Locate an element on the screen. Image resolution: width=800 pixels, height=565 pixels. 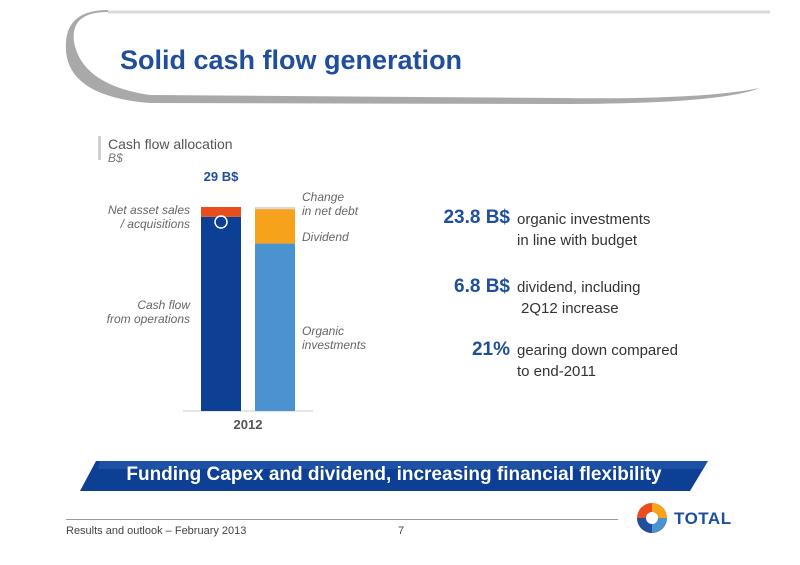
bar-segment-change-in-net-debt is located at coordinates (275, 208).